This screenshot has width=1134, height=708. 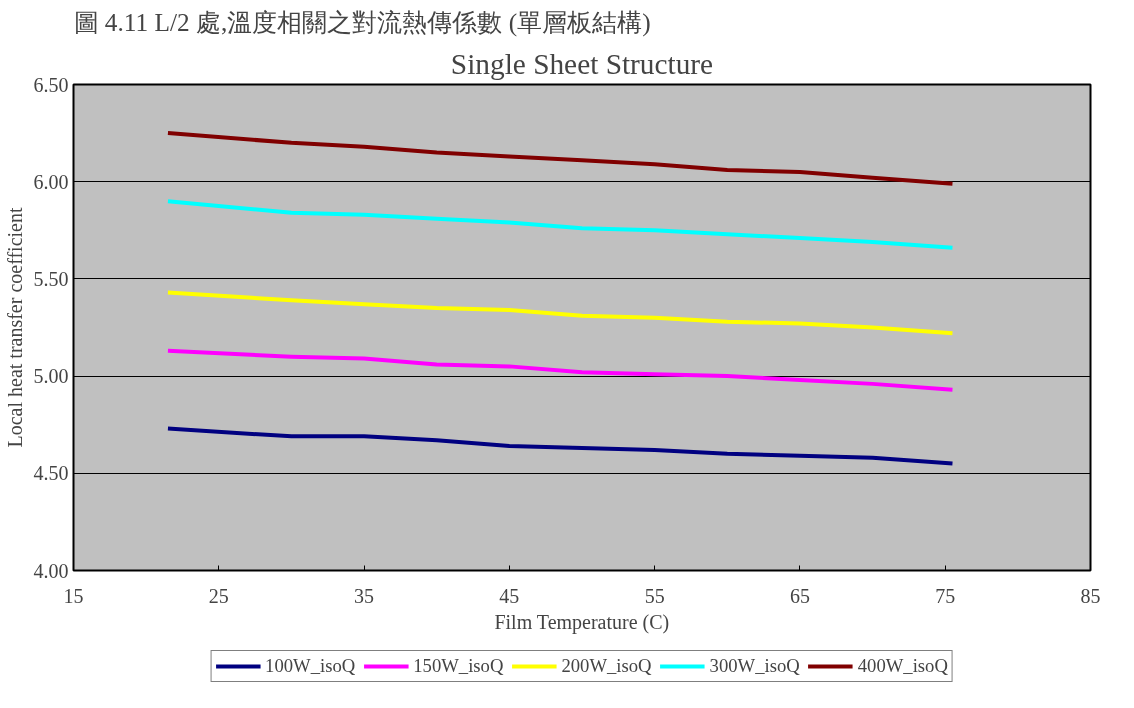 What do you see at coordinates (310, 666) in the screenshot?
I see `legend-label: 100W_isoQ` at bounding box center [310, 666].